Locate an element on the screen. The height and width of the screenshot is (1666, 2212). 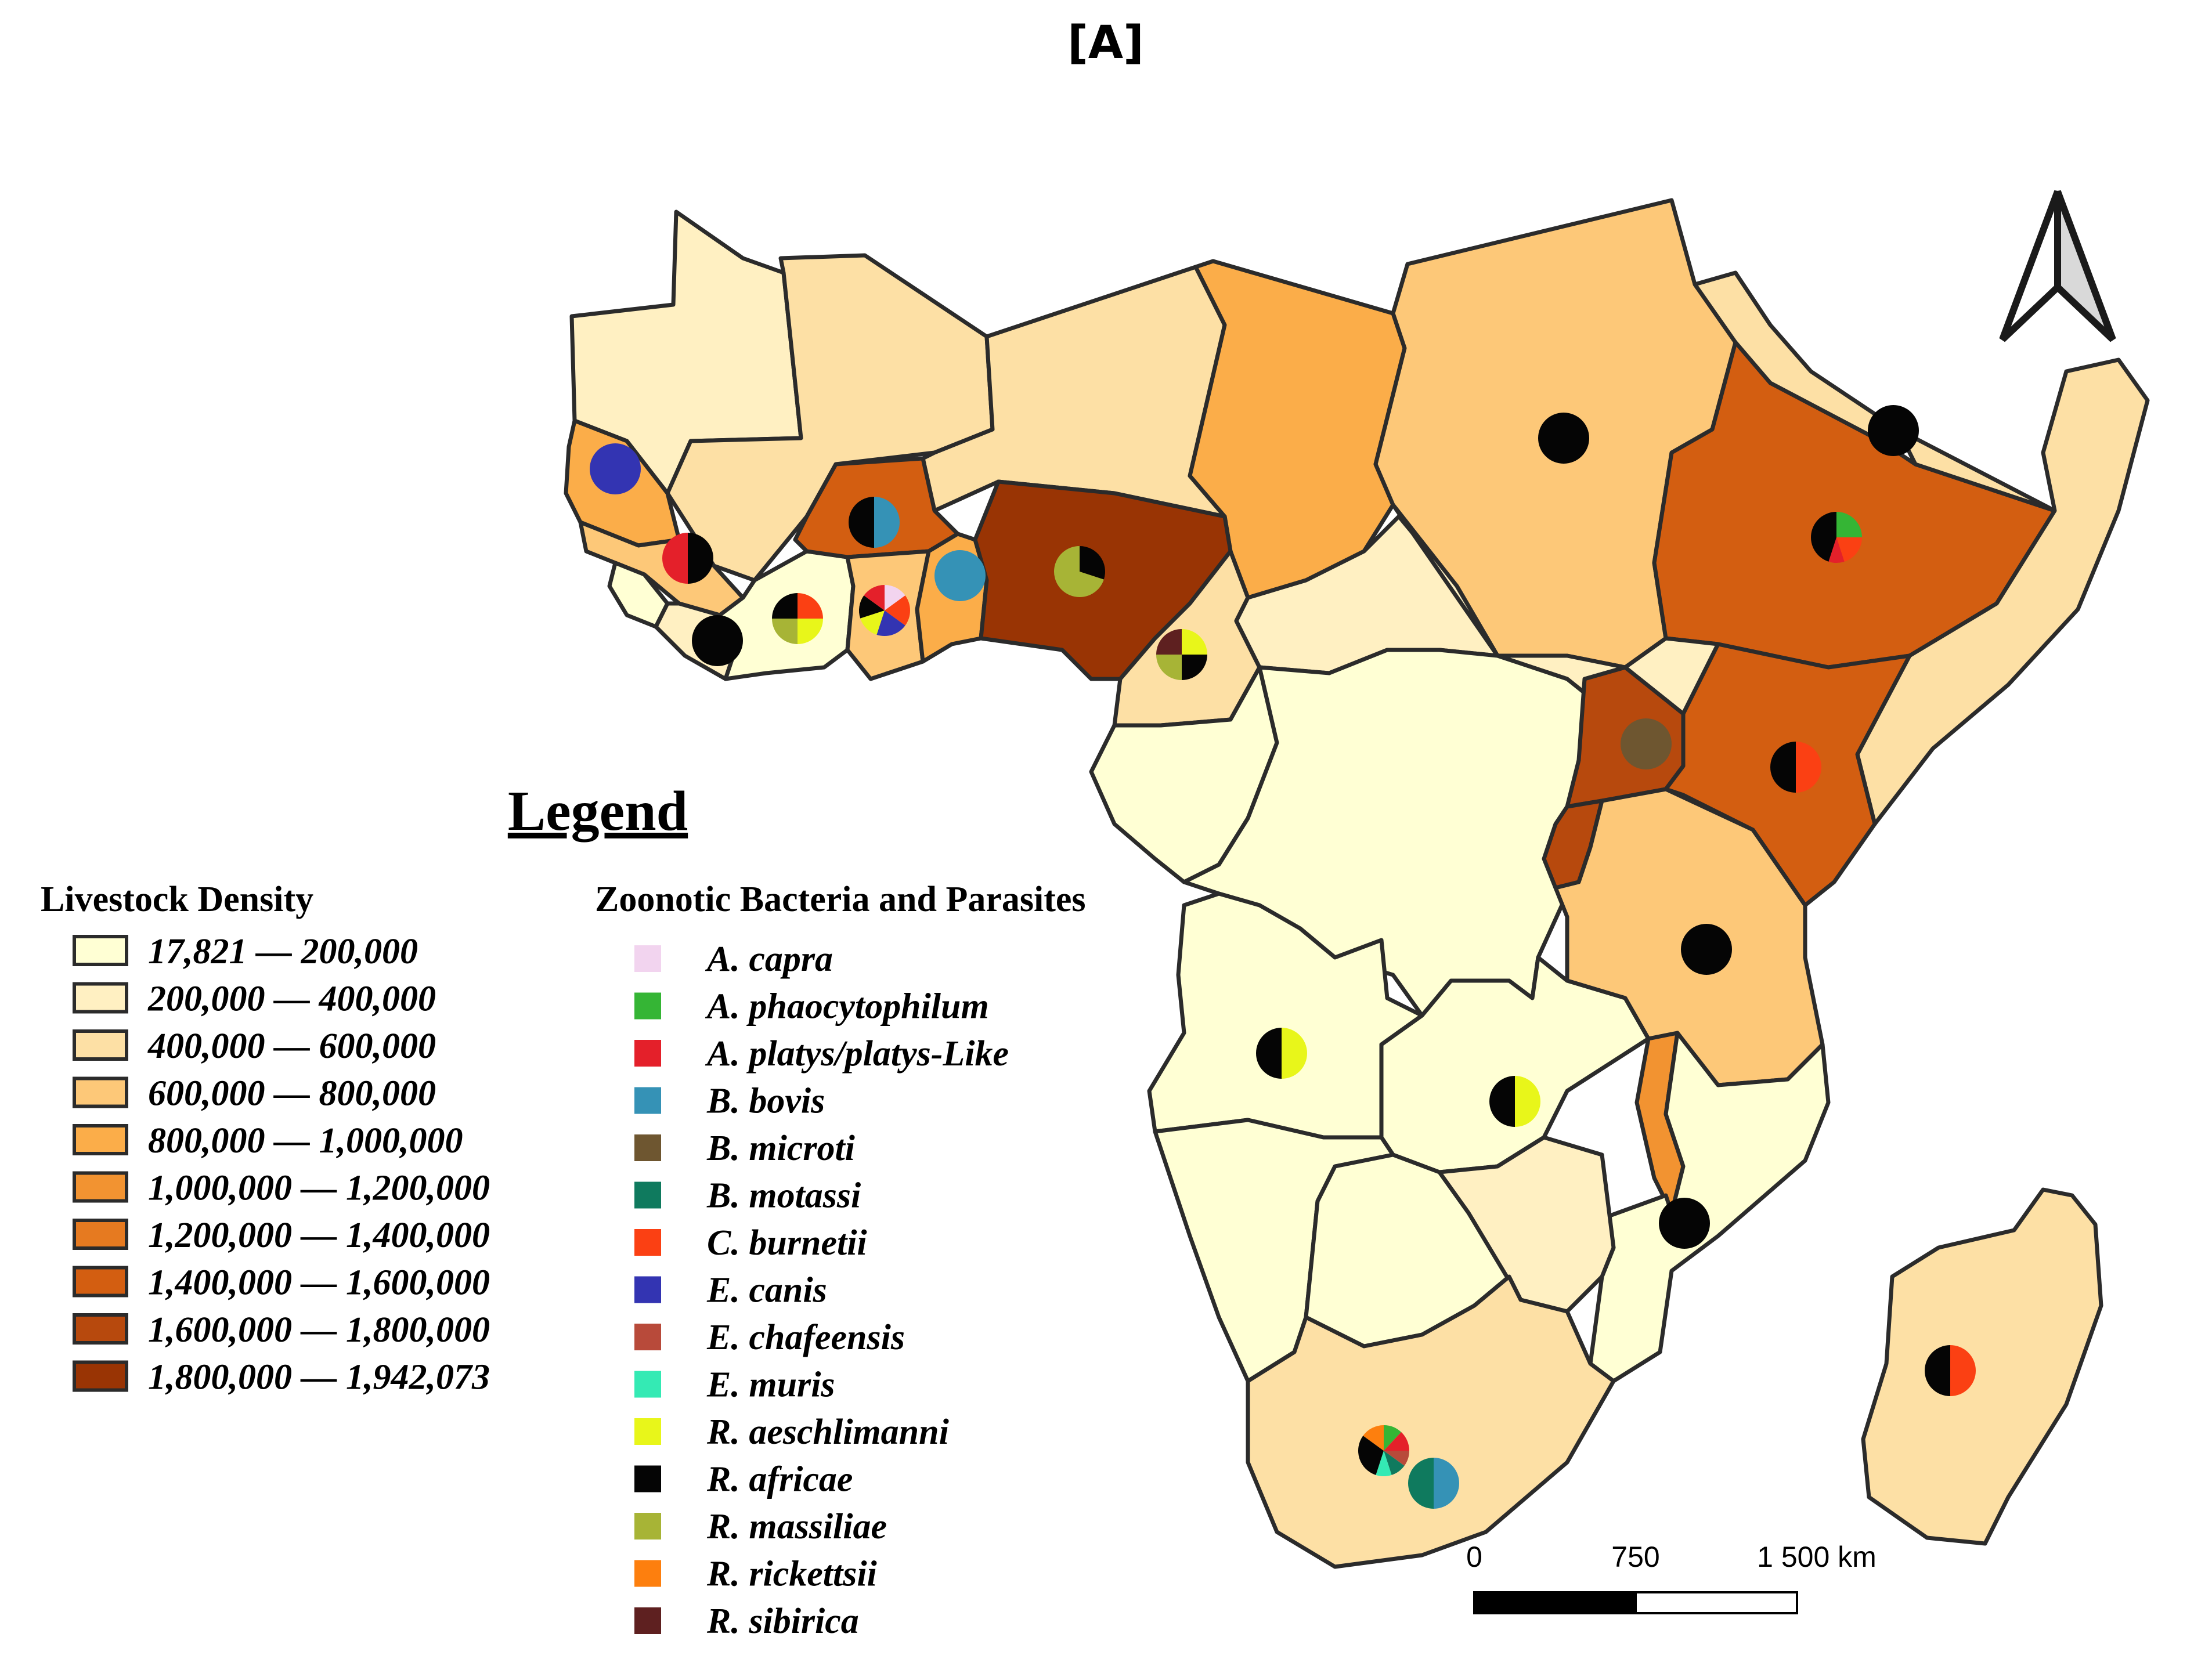
pathogen-label: R. rickettsii is located at coordinates (791, 1574).